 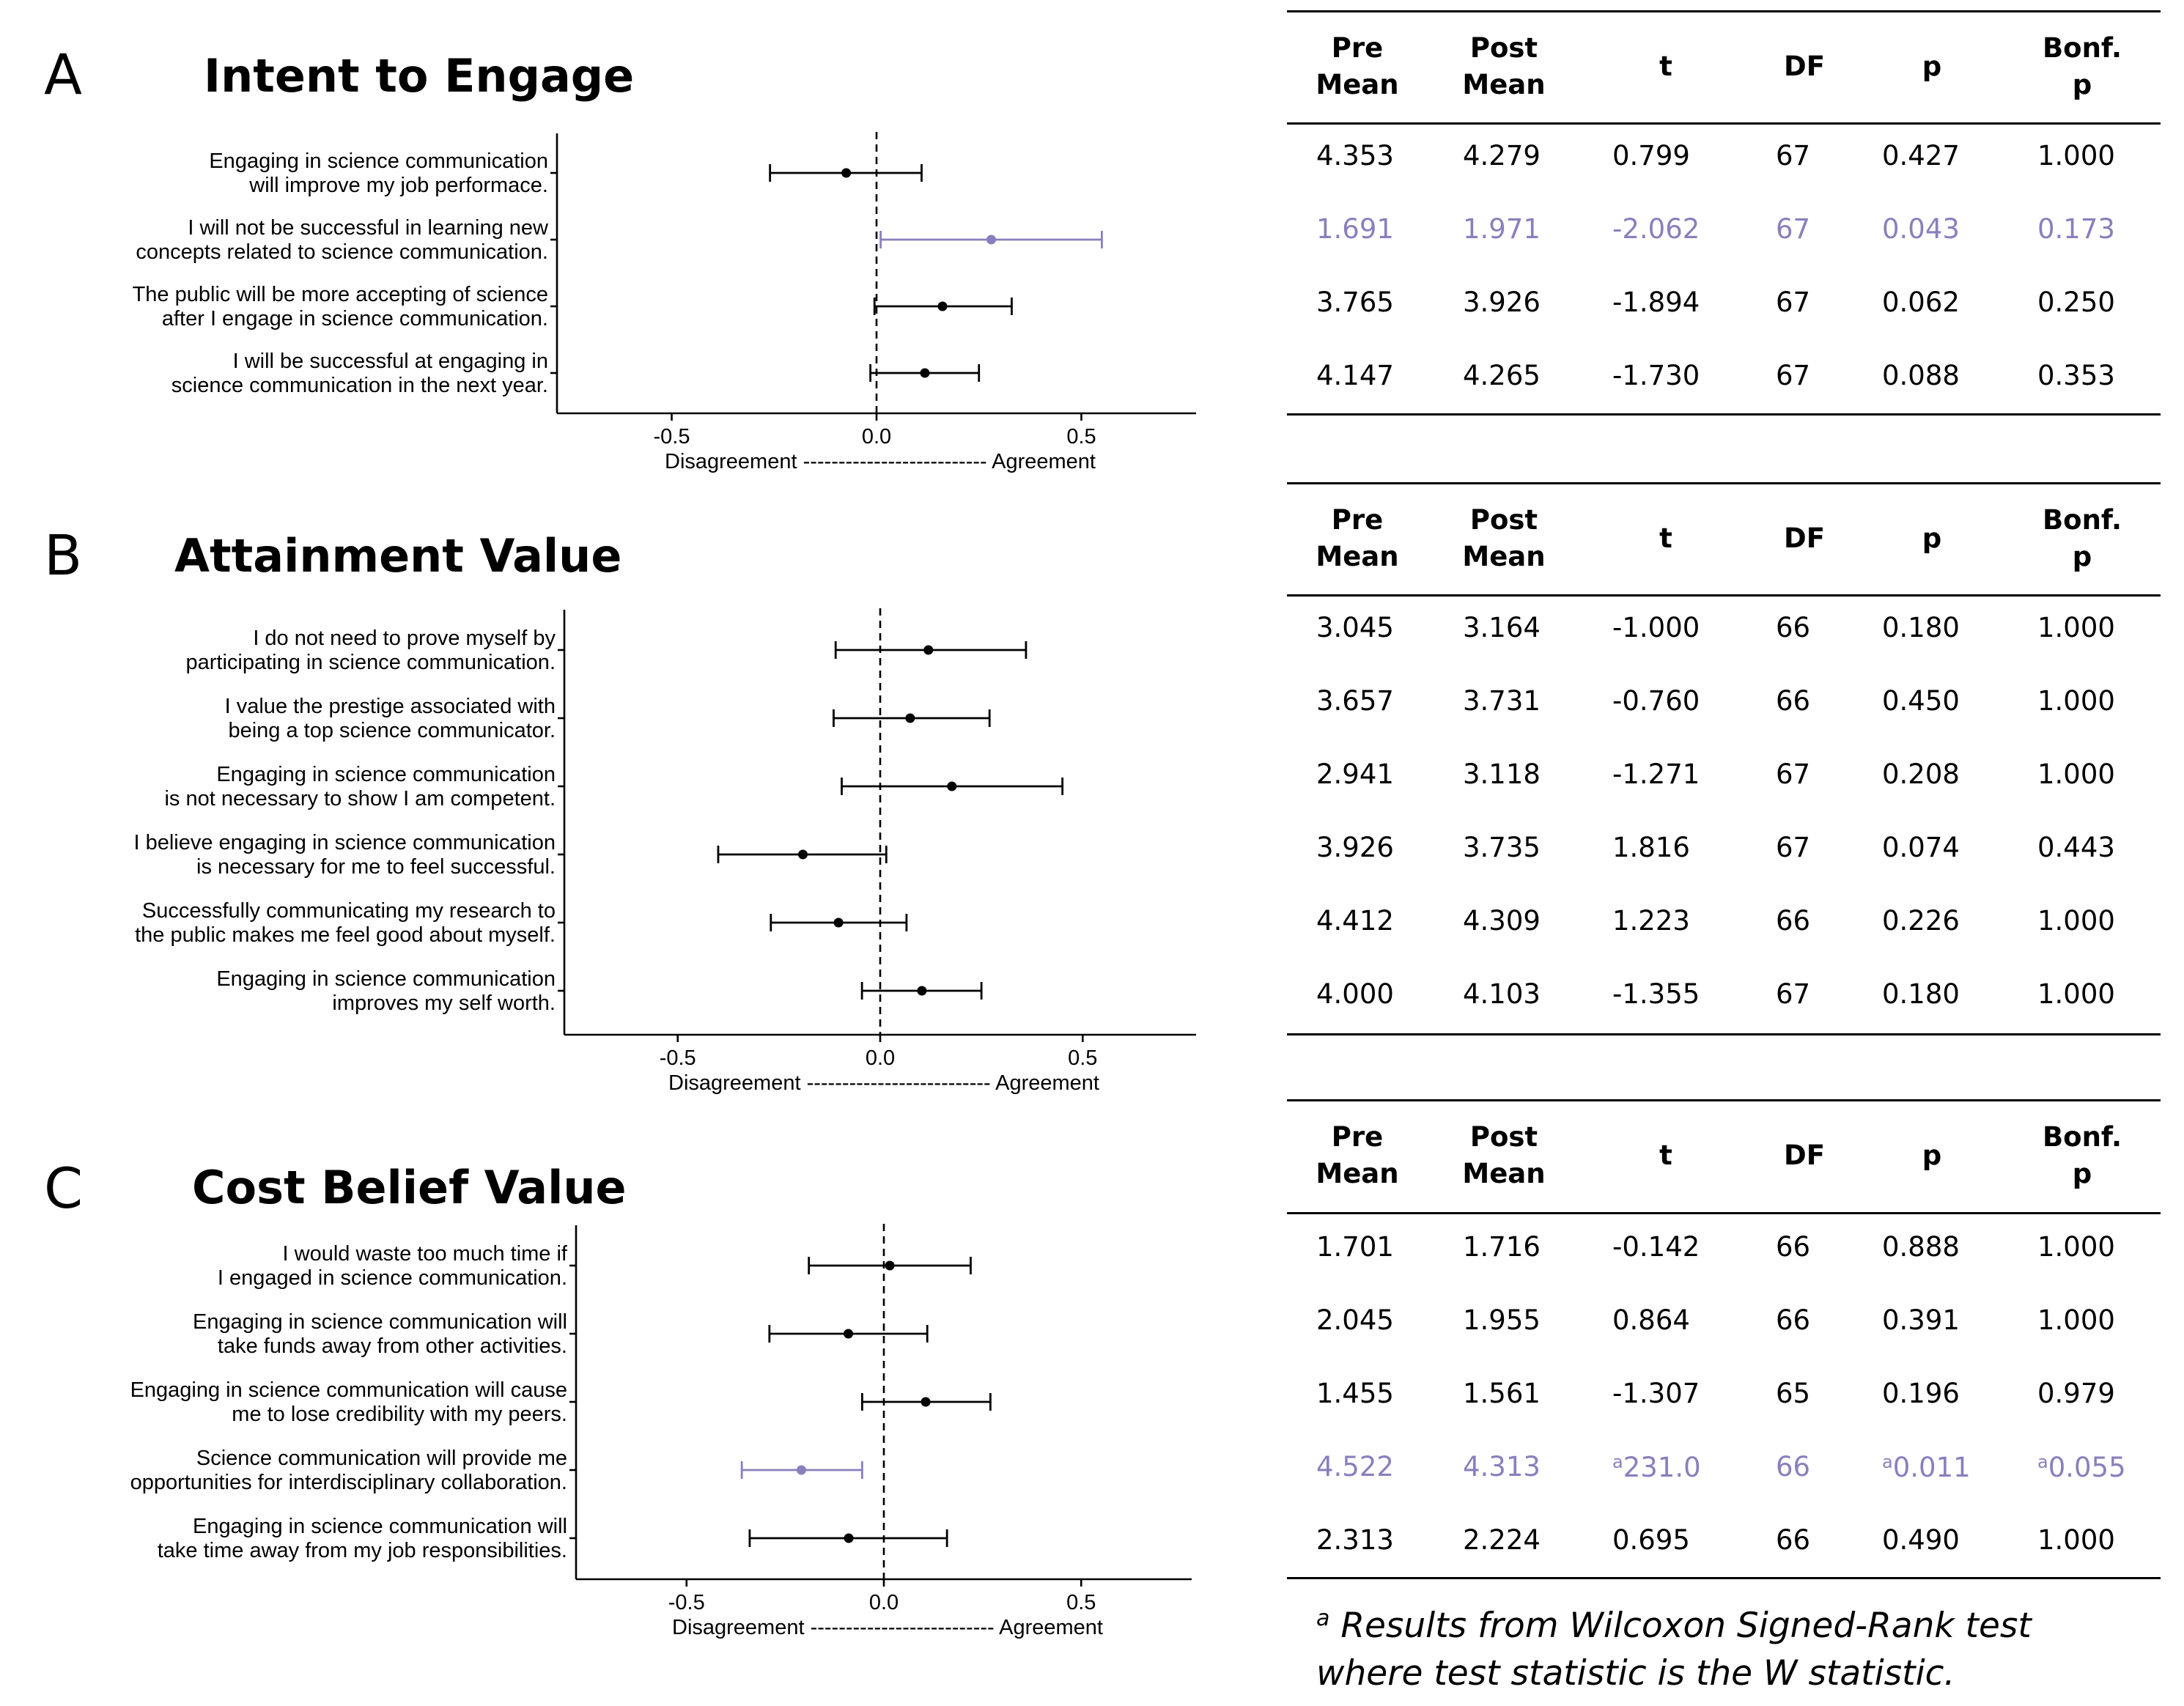 What do you see at coordinates (1651, 847) in the screenshot?
I see `table-cell-t: 1.816` at bounding box center [1651, 847].